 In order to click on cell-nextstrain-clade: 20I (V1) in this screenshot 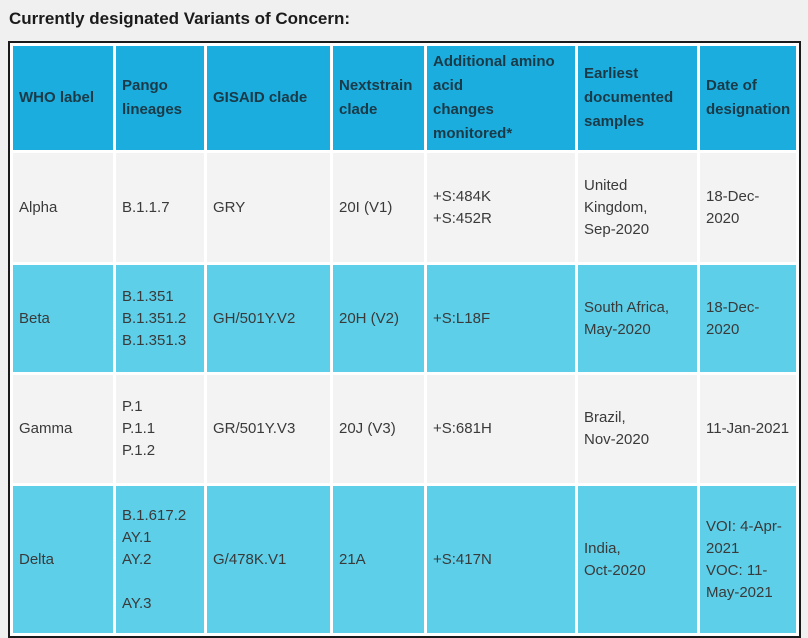, I will do `click(378, 207)`.